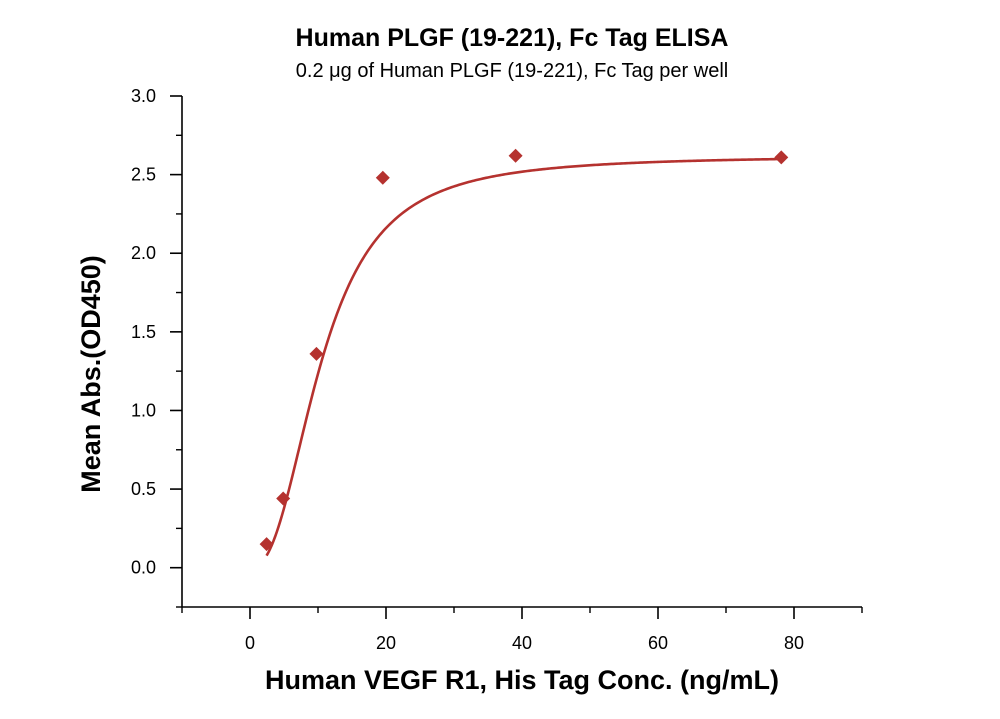  What do you see at coordinates (143, 253) in the screenshot?
I see `y-tick-label: 2.0` at bounding box center [143, 253].